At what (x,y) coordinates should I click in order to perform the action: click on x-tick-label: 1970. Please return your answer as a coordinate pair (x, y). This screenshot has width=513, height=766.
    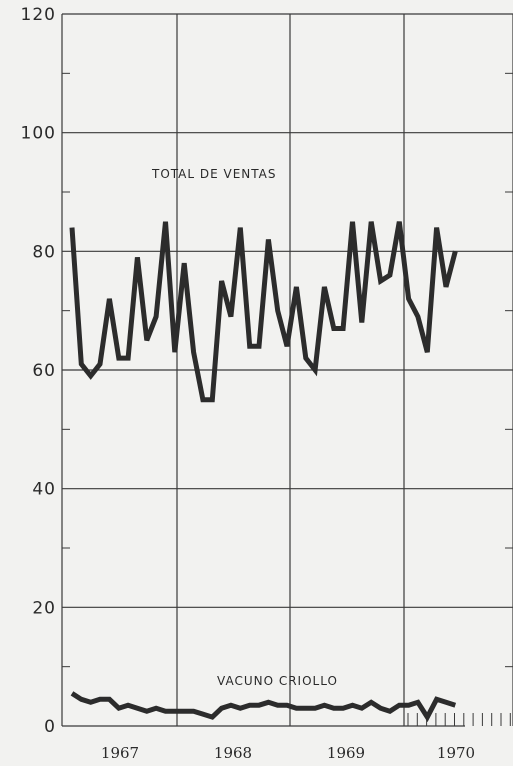
    Looking at the image, I should click on (456, 753).